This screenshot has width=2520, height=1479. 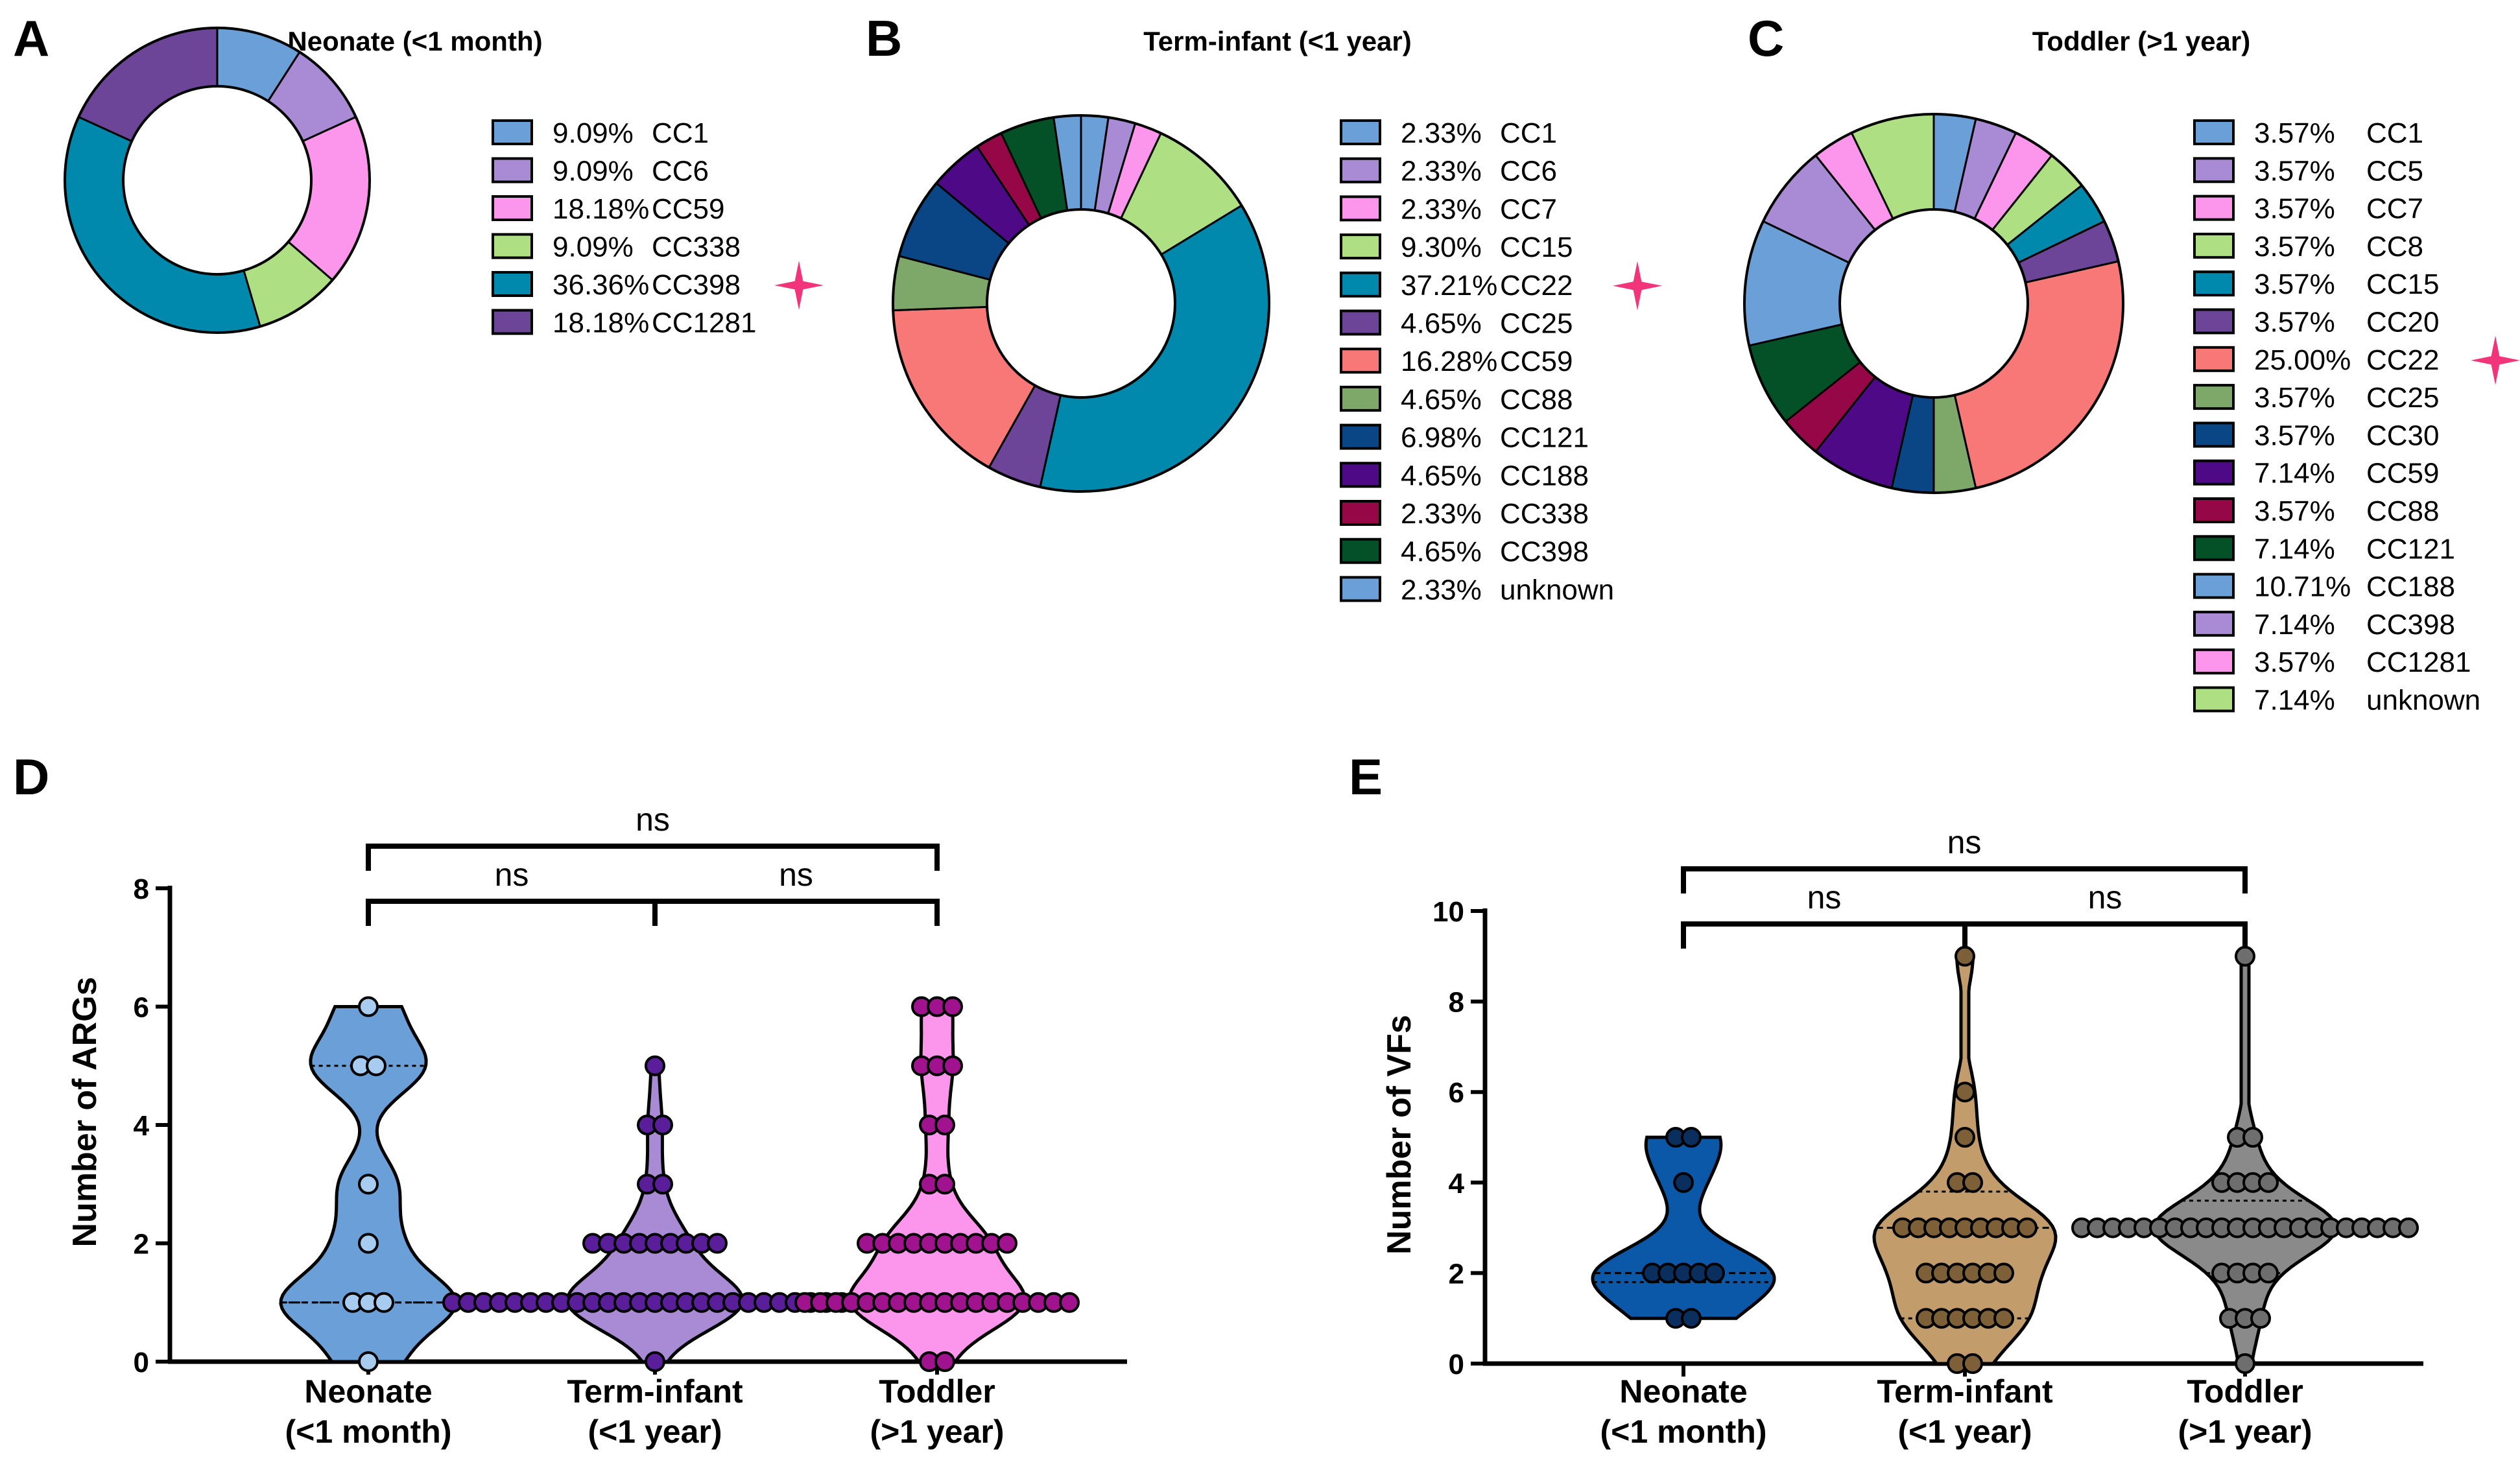 I want to click on y-tick-label: 4, so click(x=1457, y=1184).